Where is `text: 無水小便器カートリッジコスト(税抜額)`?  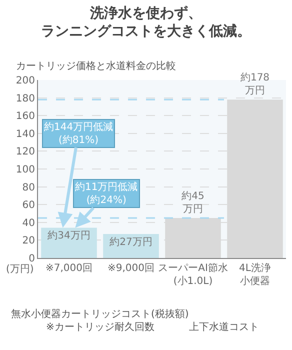 text: 無水小便器カートリッジコスト(税抜額) is located at coordinates (100, 314).